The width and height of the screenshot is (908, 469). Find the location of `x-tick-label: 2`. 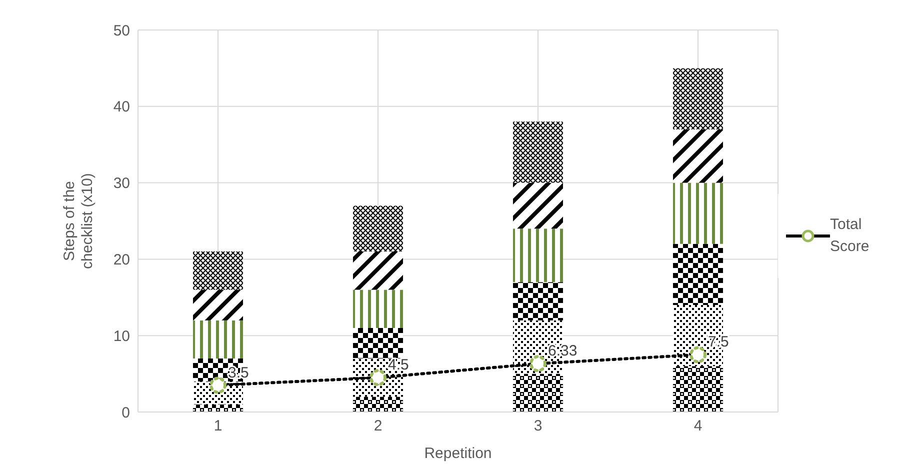

x-tick-label: 2 is located at coordinates (378, 426).